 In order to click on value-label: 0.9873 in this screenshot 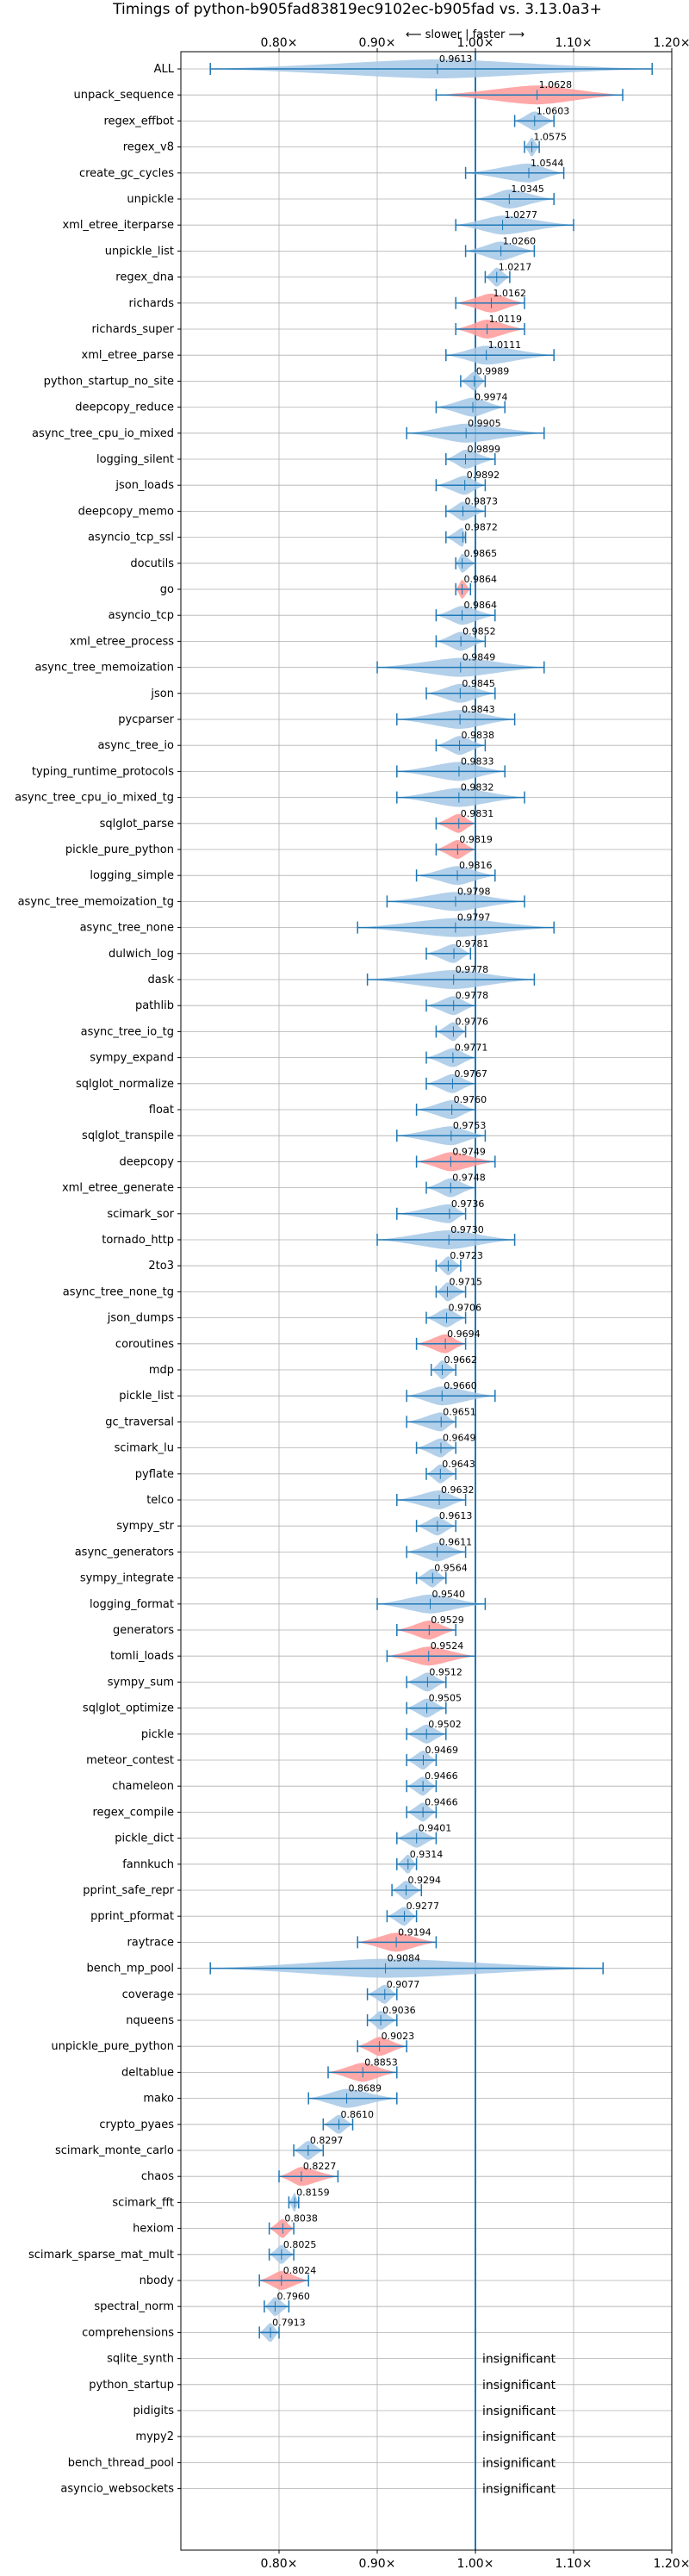, I will do `click(482, 501)`.